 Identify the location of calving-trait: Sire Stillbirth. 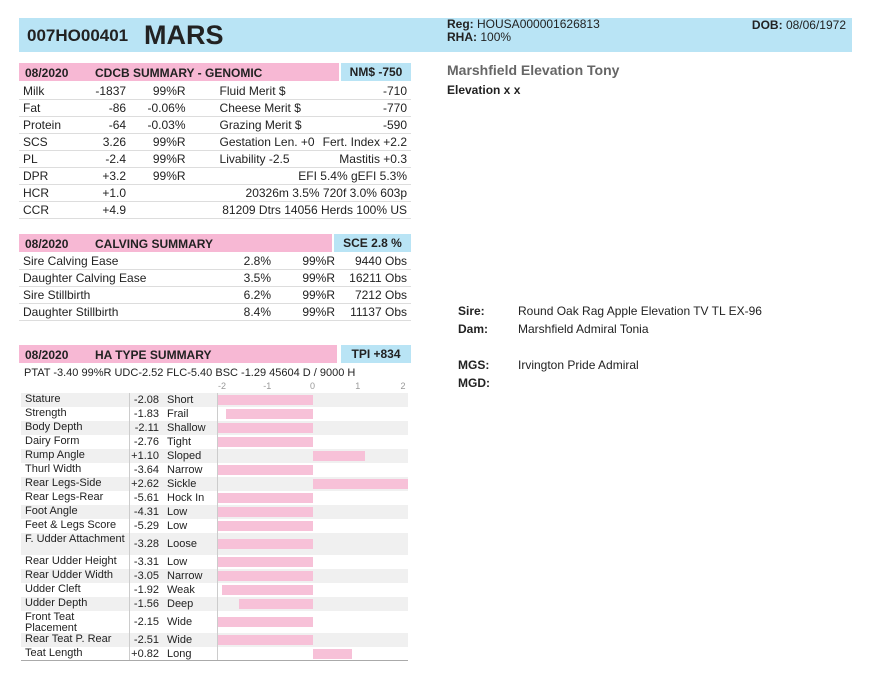
(123, 295).